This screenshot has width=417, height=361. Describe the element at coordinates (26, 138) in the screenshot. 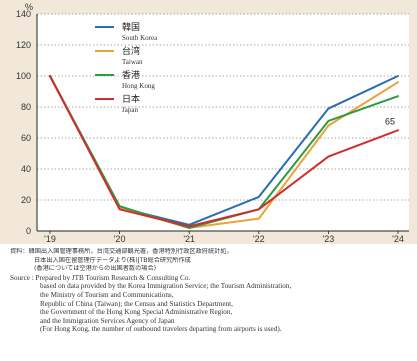

I see `y-tick-label: 60` at that location.